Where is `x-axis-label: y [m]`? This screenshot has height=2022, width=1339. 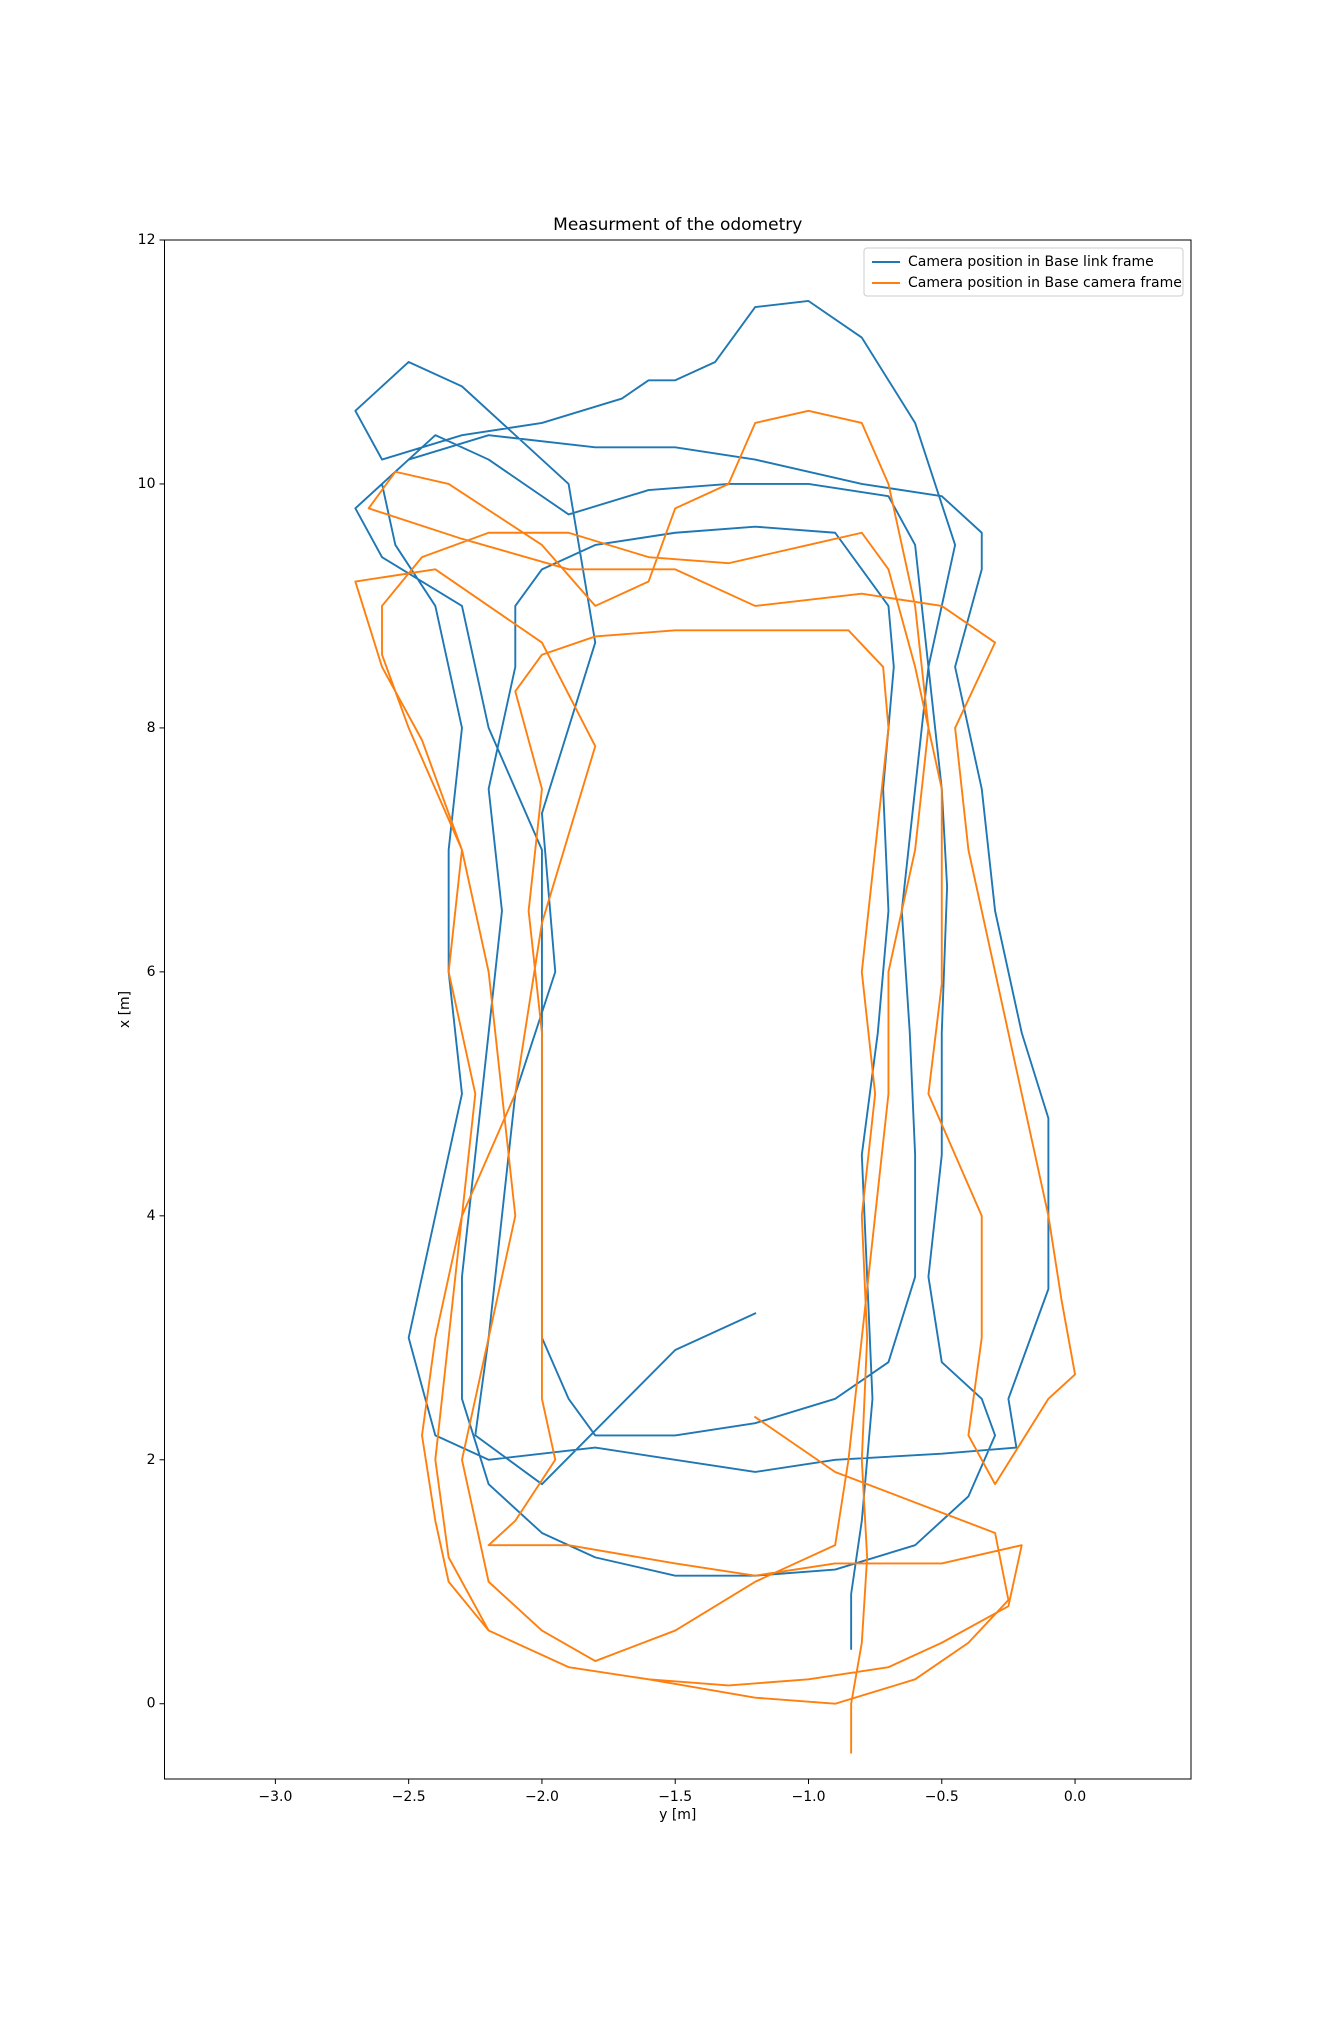
x-axis-label: y [m] is located at coordinates (677, 1815).